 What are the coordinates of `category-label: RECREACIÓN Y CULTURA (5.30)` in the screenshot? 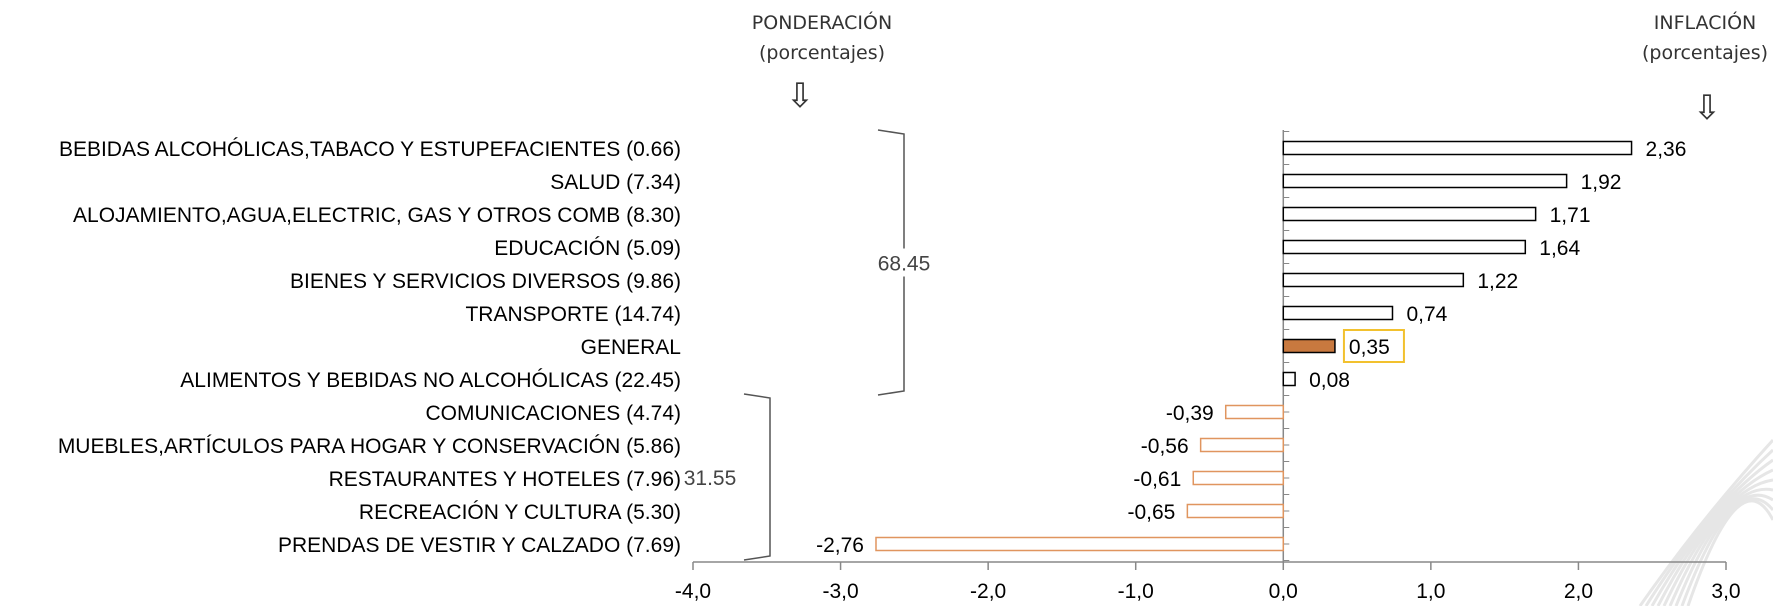 It's located at (520, 512).